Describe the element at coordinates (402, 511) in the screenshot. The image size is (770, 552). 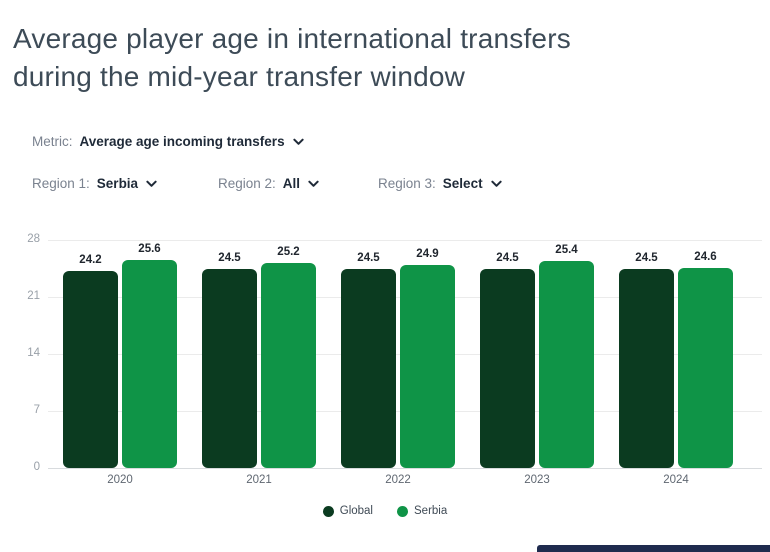
I see `legend-dot-serbia` at that location.